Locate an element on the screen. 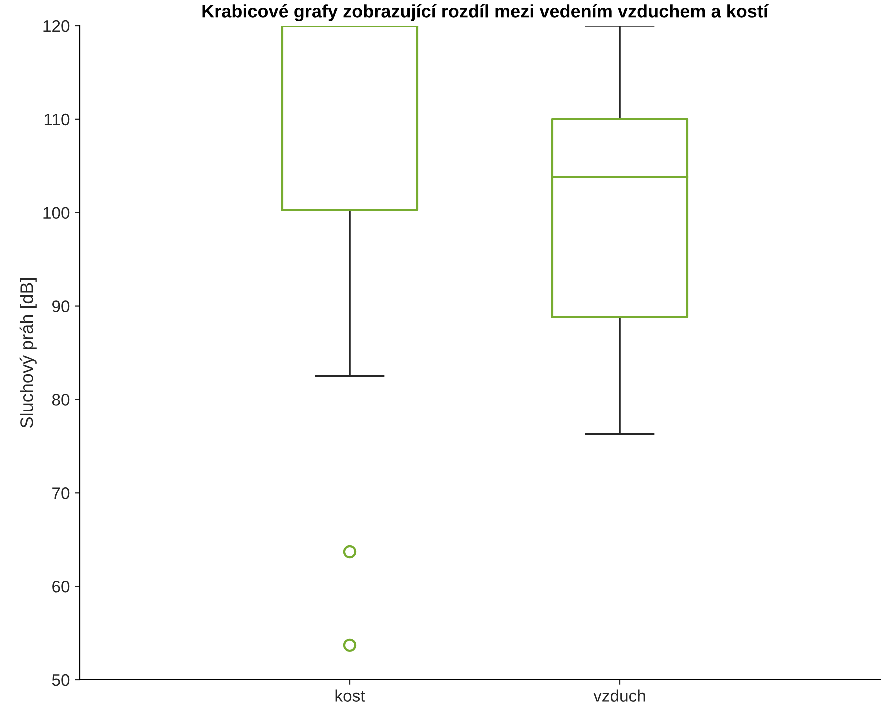 This screenshot has height=706, width=881. y-tick-label: 90 is located at coordinates (61, 306).